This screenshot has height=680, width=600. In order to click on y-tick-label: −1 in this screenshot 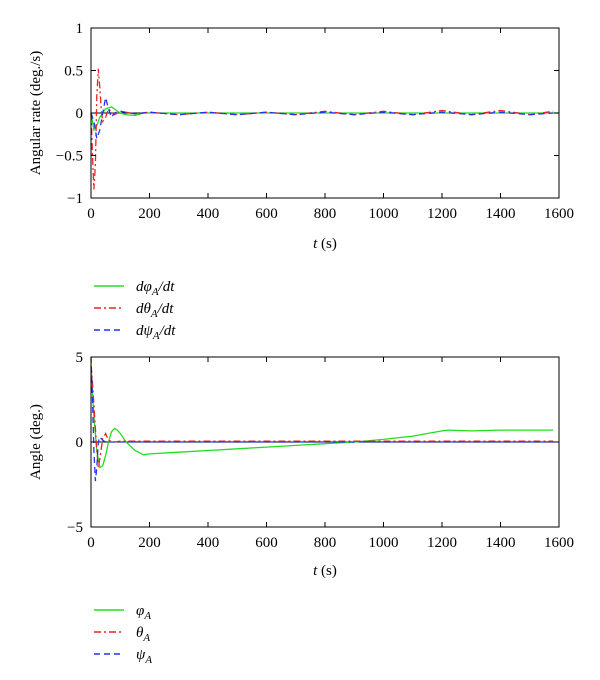, I will do `click(75, 199)`.